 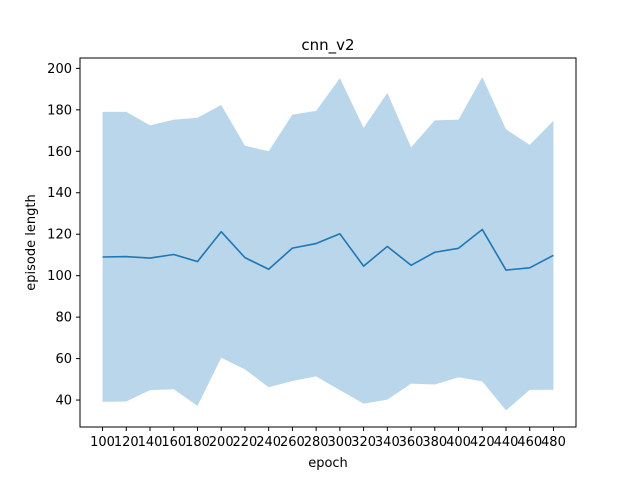 I want to click on y-tick-label: 200, so click(x=59, y=69).